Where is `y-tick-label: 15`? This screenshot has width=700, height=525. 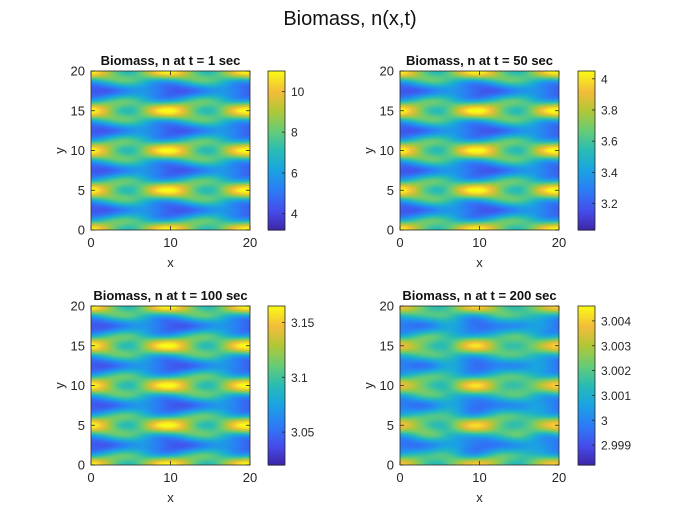 y-tick-label: 15 is located at coordinates (78, 345).